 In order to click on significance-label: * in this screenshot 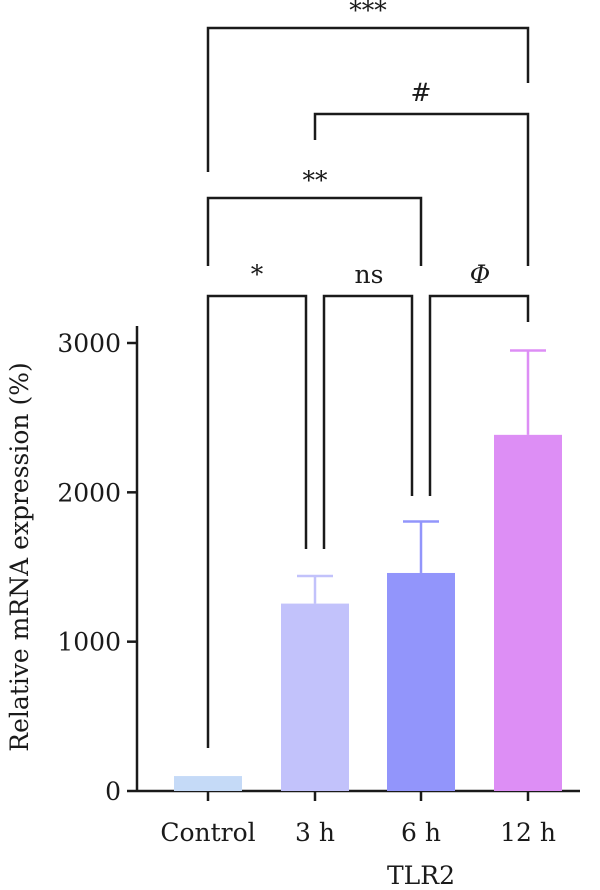, I will do `click(257, 274)`.